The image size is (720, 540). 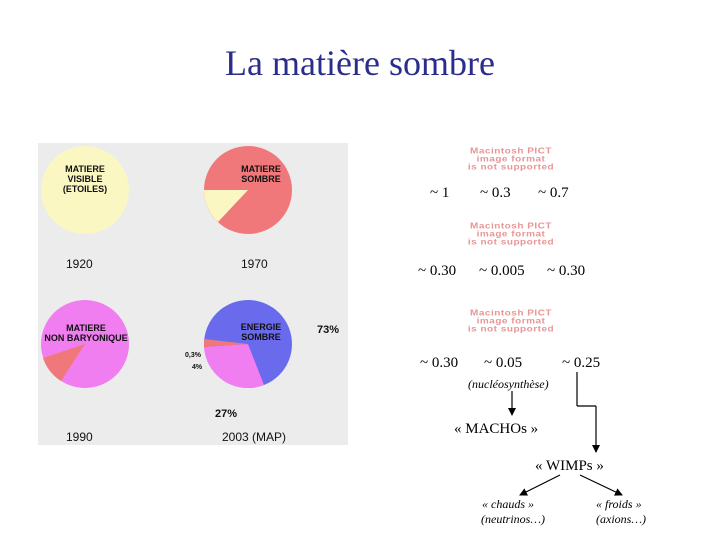 What do you see at coordinates (513, 519) in the screenshot?
I see `neutrinos-label: (neutrinos…)` at bounding box center [513, 519].